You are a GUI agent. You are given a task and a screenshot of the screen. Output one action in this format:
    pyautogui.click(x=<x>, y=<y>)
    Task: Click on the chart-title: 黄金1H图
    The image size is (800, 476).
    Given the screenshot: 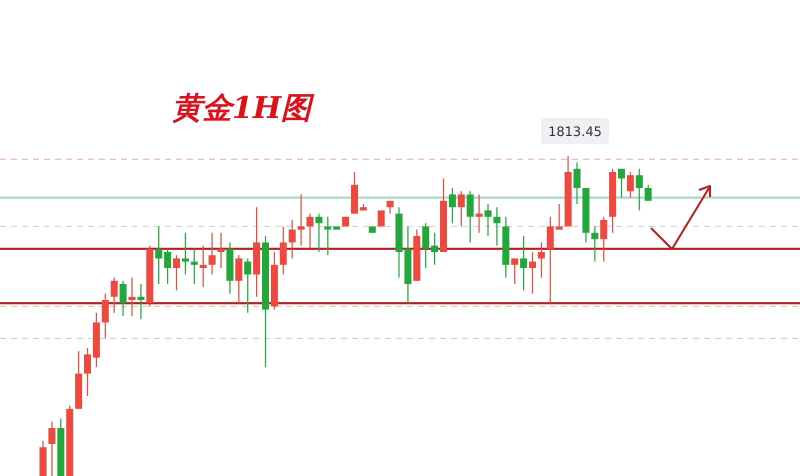 What is the action you would take?
    pyautogui.click(x=244, y=108)
    